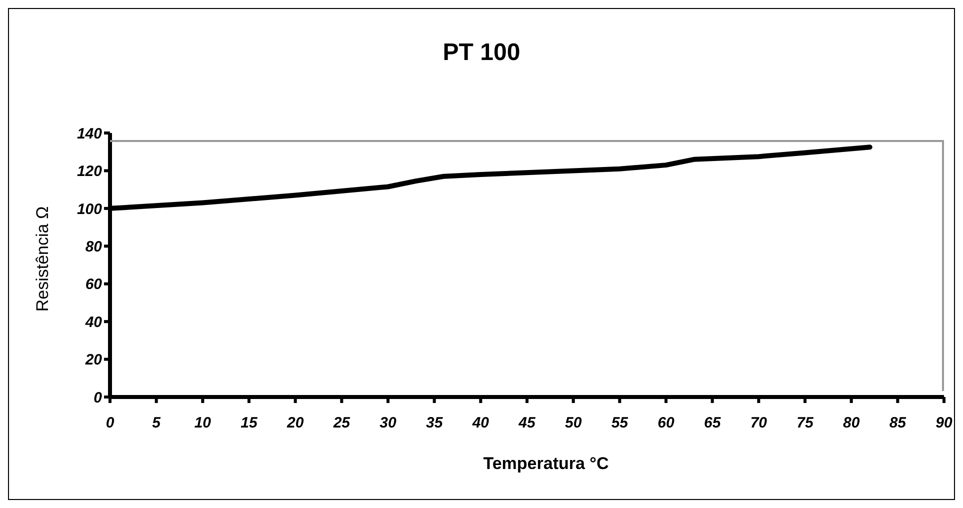 The width and height of the screenshot is (963, 508). I want to click on y-tick-label: 100, so click(89, 209).